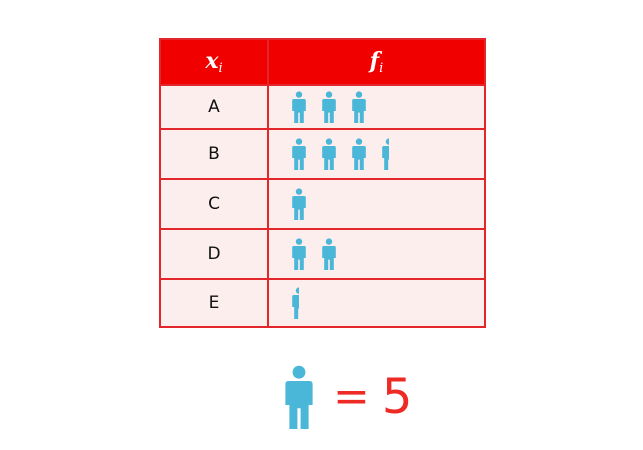  I want to click on header-xi: xi, so click(214, 62).